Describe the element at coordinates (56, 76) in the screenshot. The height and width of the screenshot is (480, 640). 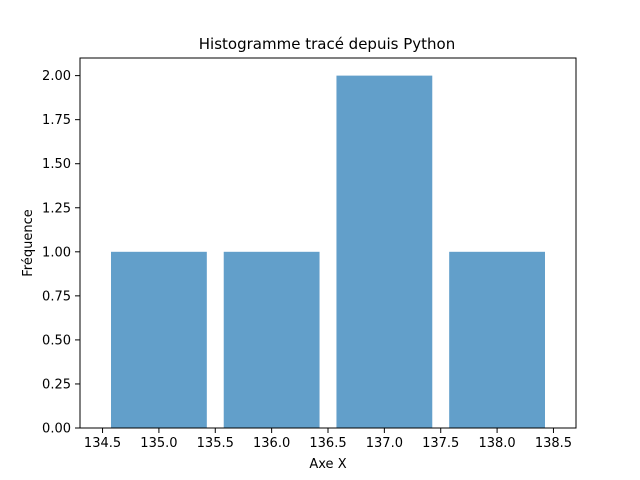
I see `y-tick-label: 2.00` at that location.